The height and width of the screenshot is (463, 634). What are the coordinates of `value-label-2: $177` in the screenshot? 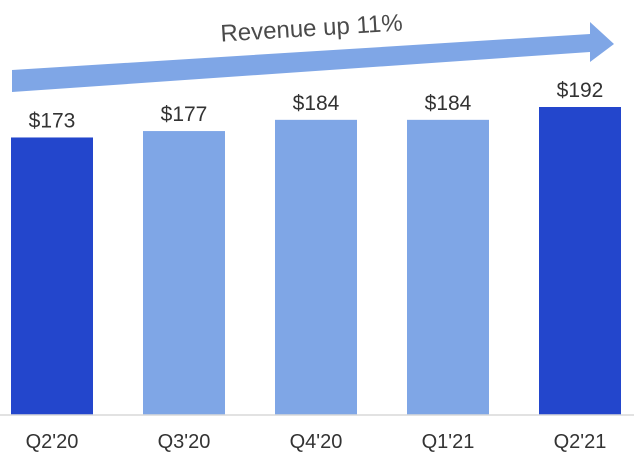 It's located at (184, 114).